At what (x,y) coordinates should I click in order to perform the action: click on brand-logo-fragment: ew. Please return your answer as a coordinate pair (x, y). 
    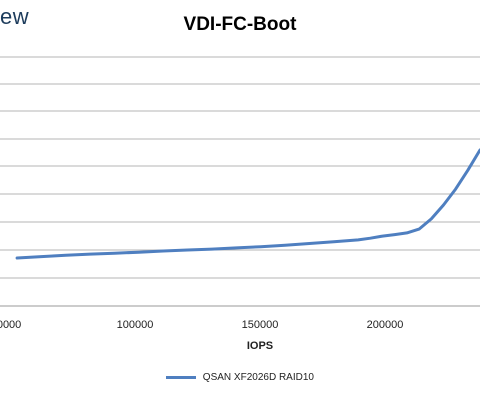
    Looking at the image, I should click on (15, 16).